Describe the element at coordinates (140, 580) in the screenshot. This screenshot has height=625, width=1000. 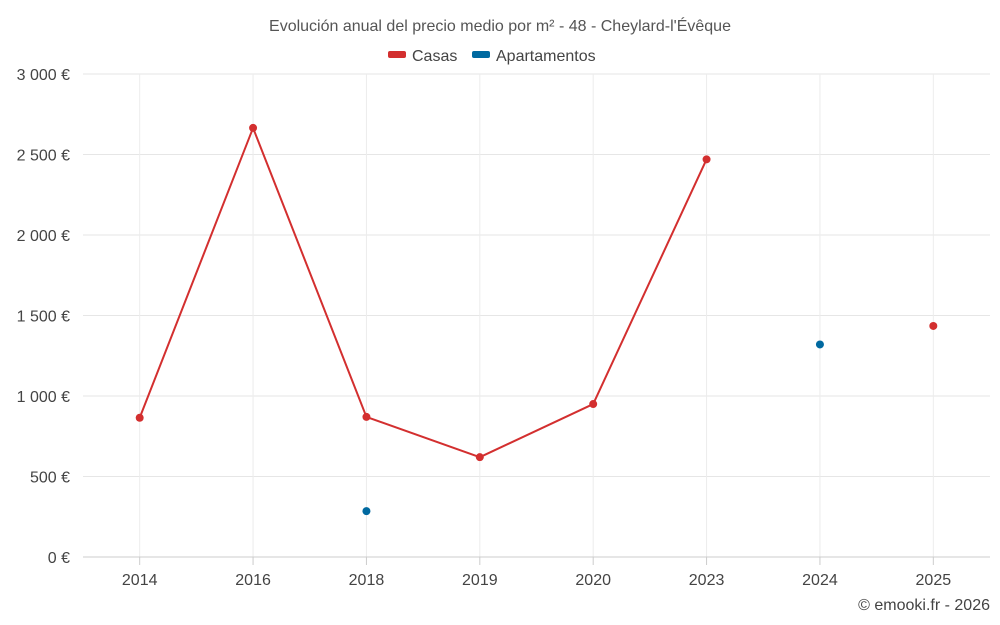
I see `x-tick-label: 2014` at that location.